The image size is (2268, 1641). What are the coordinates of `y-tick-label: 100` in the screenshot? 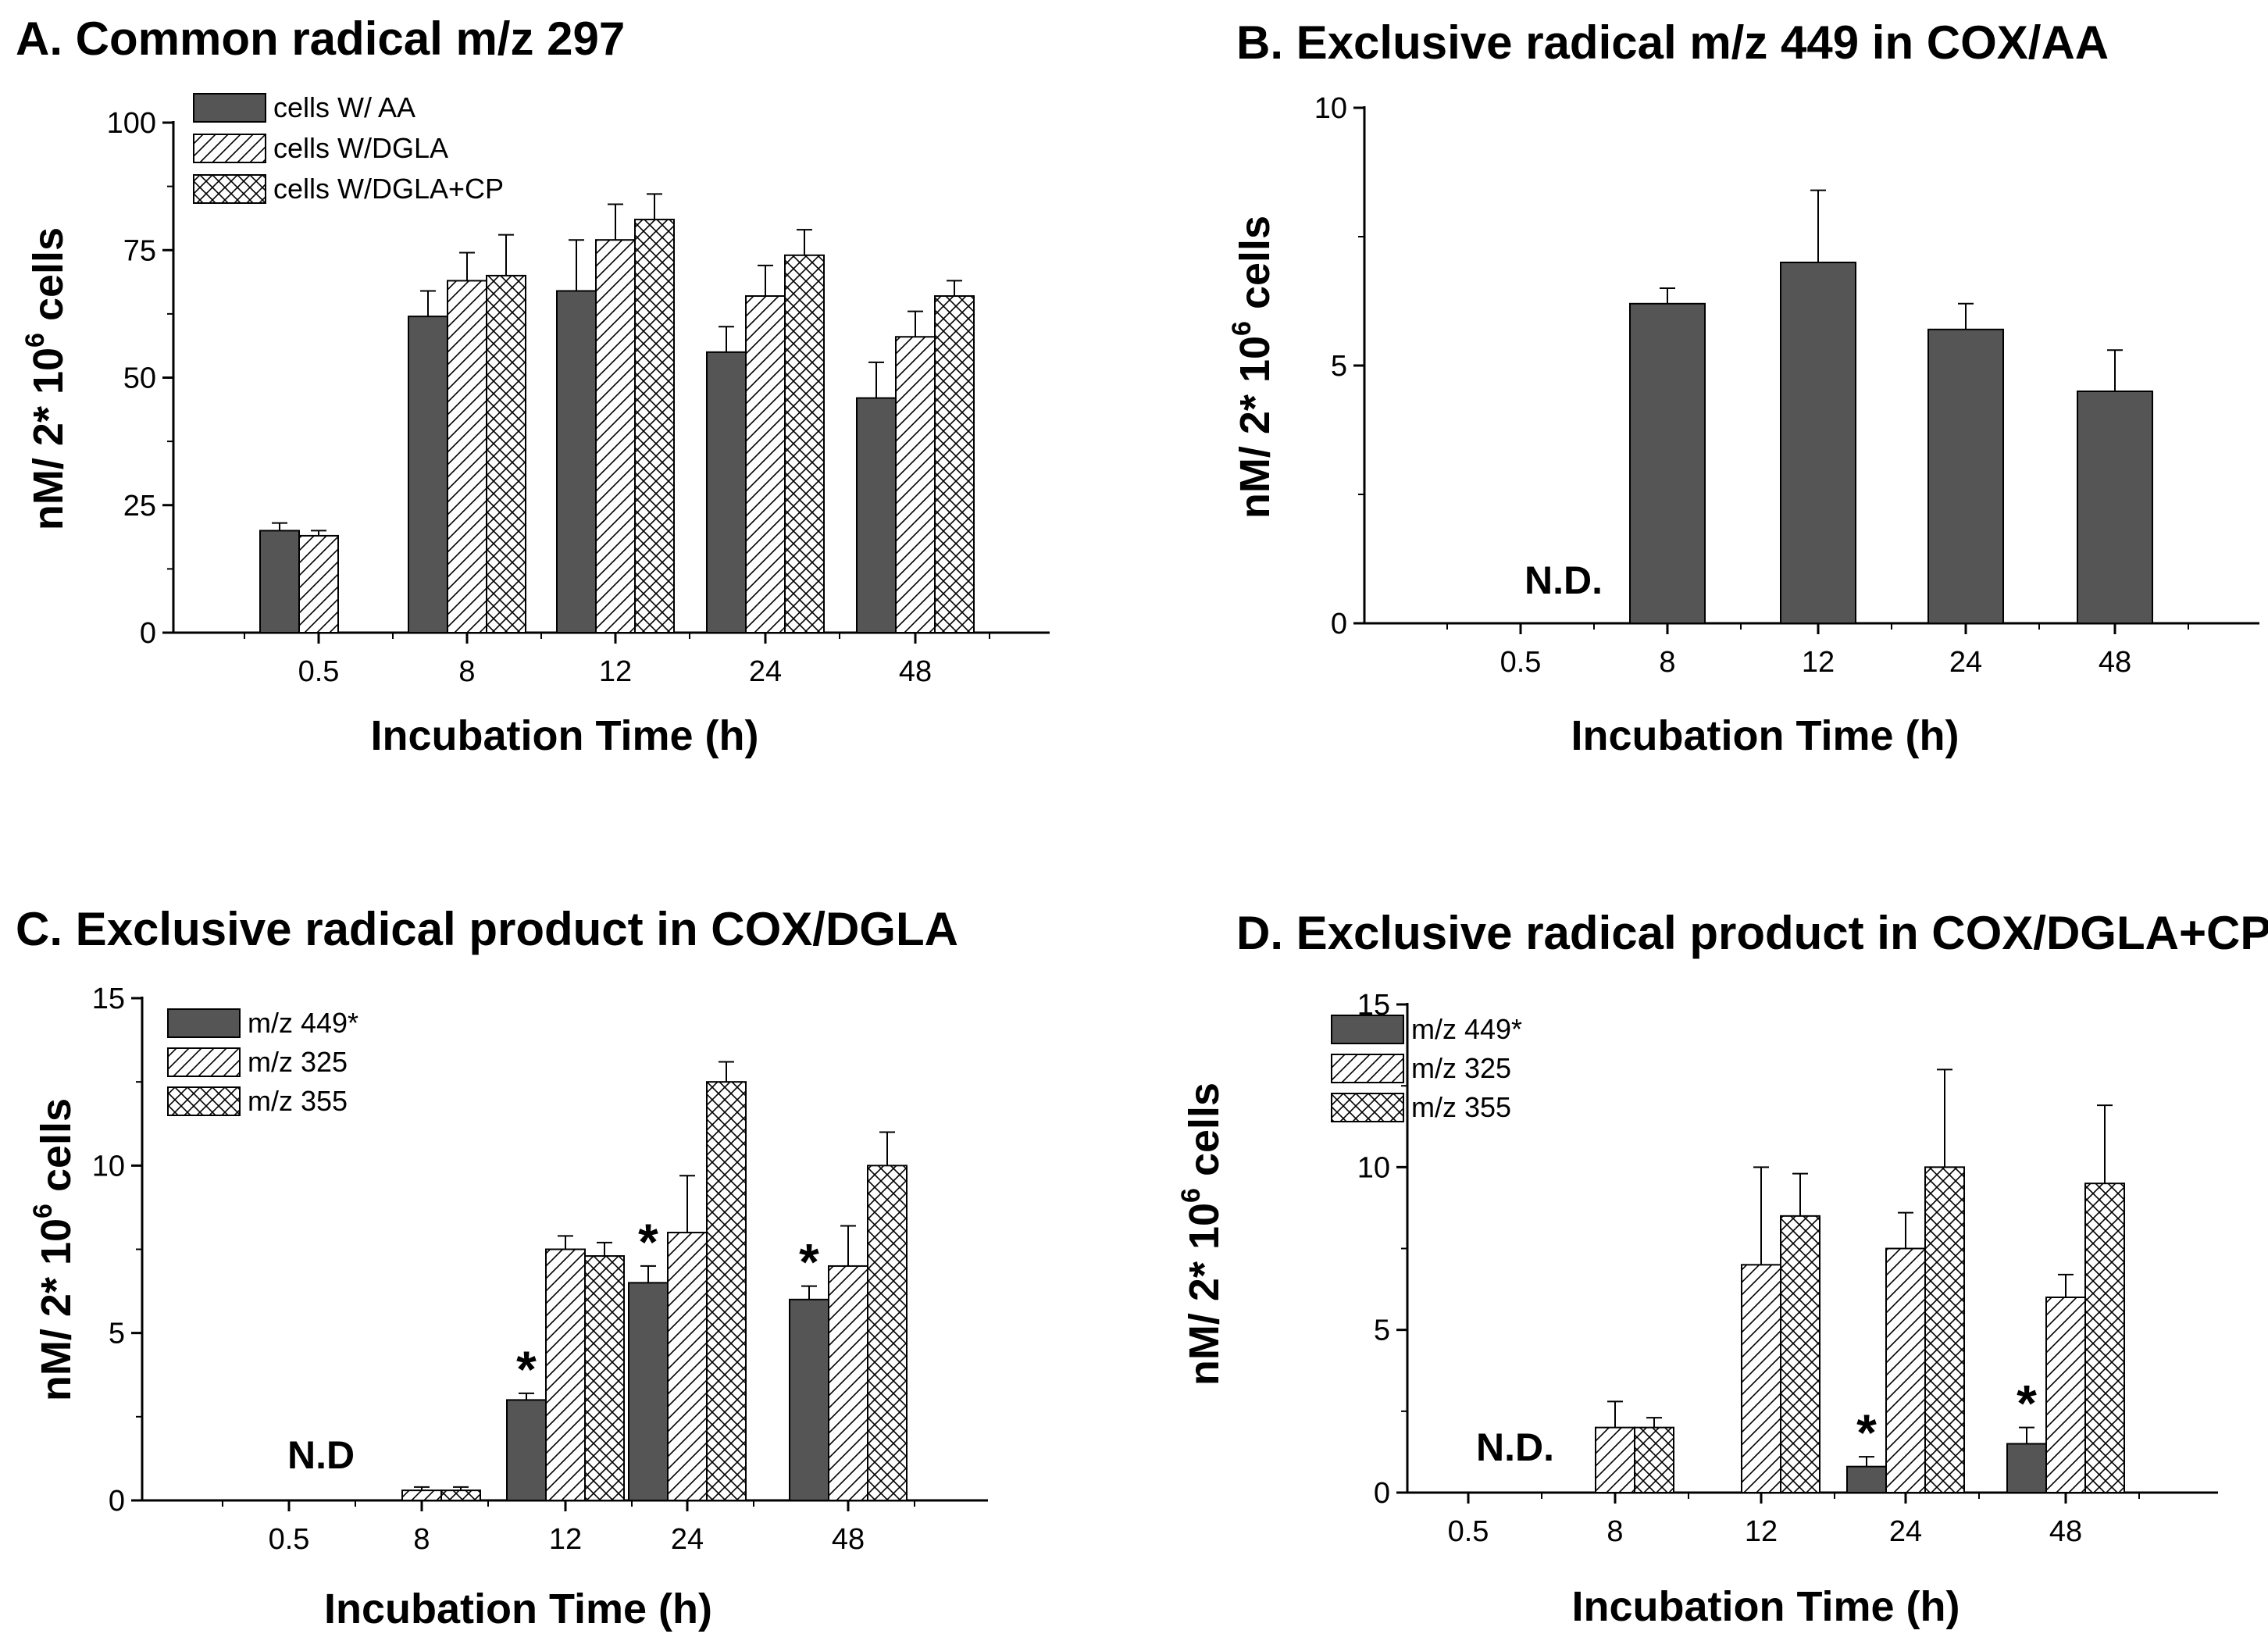 It's located at (131, 124).